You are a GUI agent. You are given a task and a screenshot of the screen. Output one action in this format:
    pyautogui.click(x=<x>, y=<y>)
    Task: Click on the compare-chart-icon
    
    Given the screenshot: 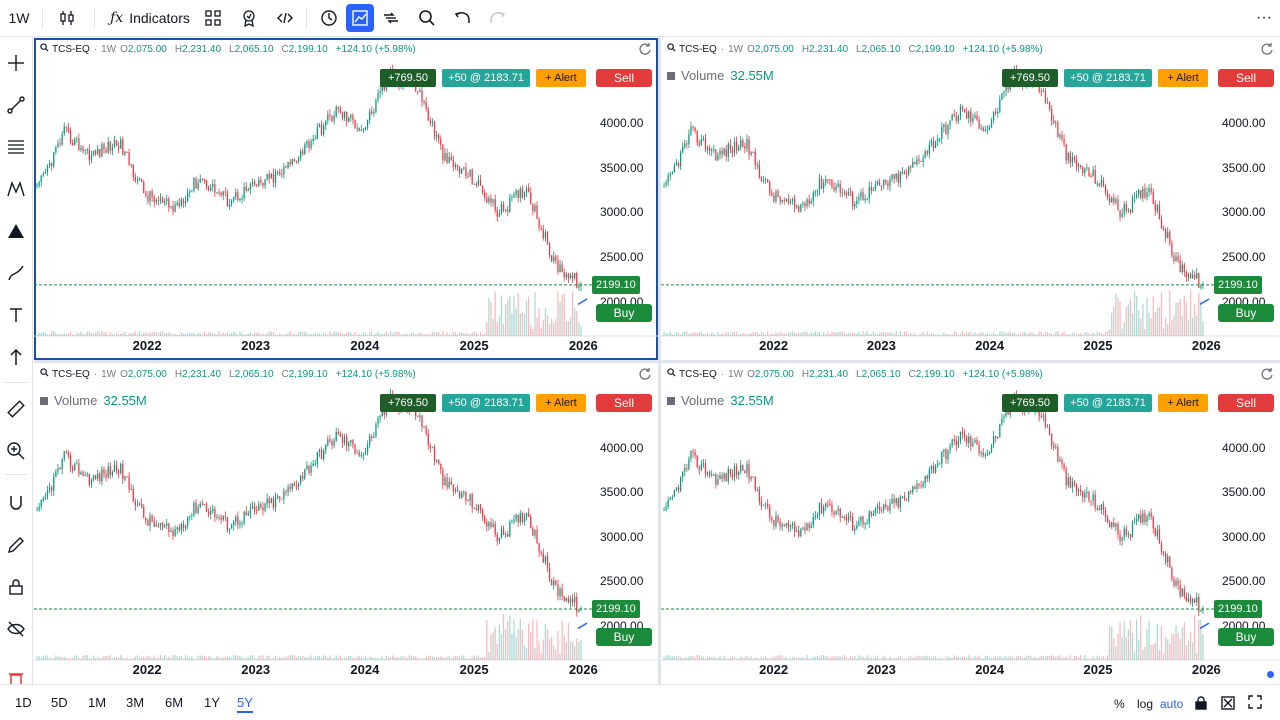 What is the action you would take?
    pyautogui.click(x=360, y=18)
    